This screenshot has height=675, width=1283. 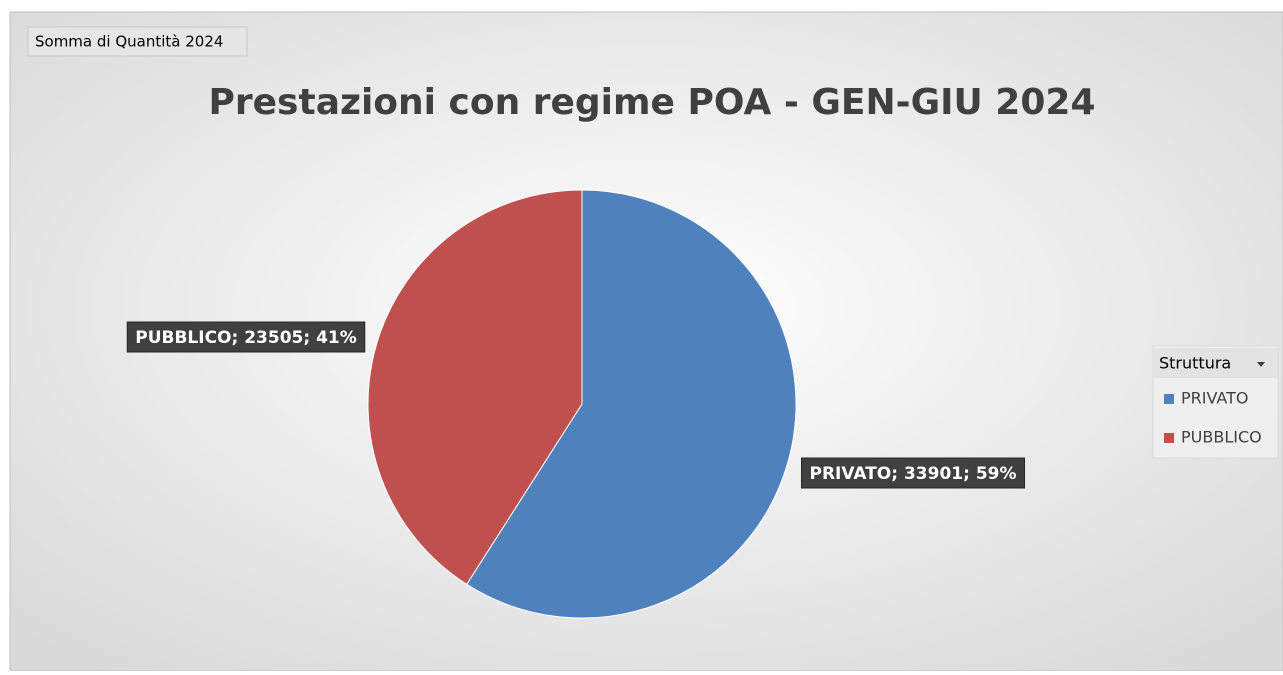 What do you see at coordinates (475, 387) in the screenshot?
I see `pie-slice` at bounding box center [475, 387].